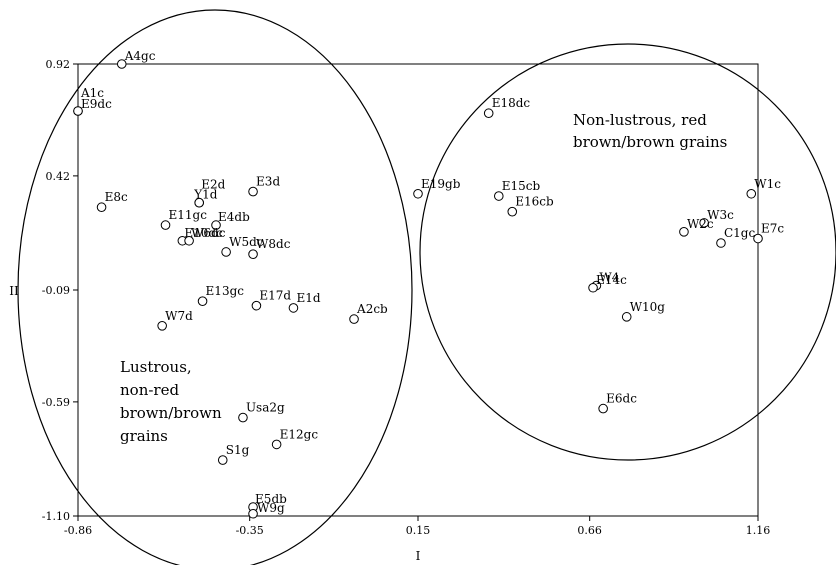 Image resolution: width=836 pixels, height=565 pixels. What do you see at coordinates (589, 530) in the screenshot?
I see `x-tick-label: 0.66` at bounding box center [589, 530].